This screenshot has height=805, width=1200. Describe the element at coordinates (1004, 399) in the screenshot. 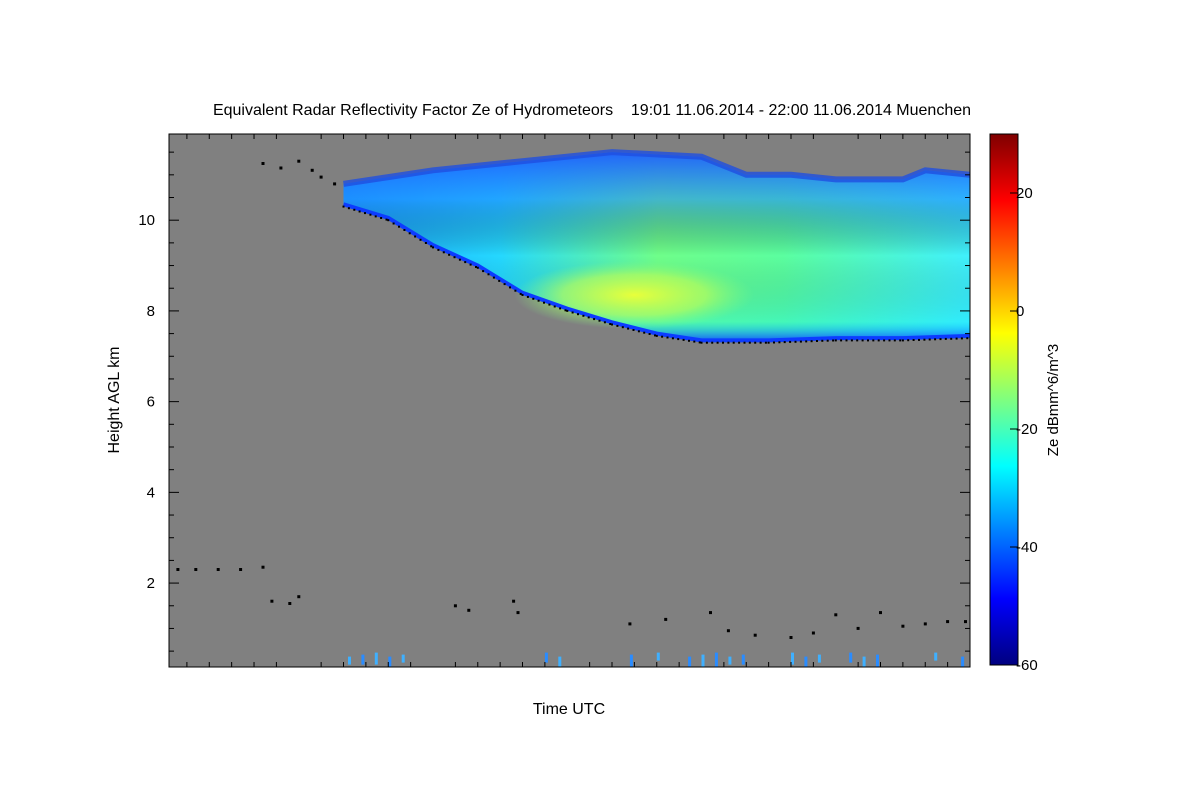

I see `colorbar` at that location.